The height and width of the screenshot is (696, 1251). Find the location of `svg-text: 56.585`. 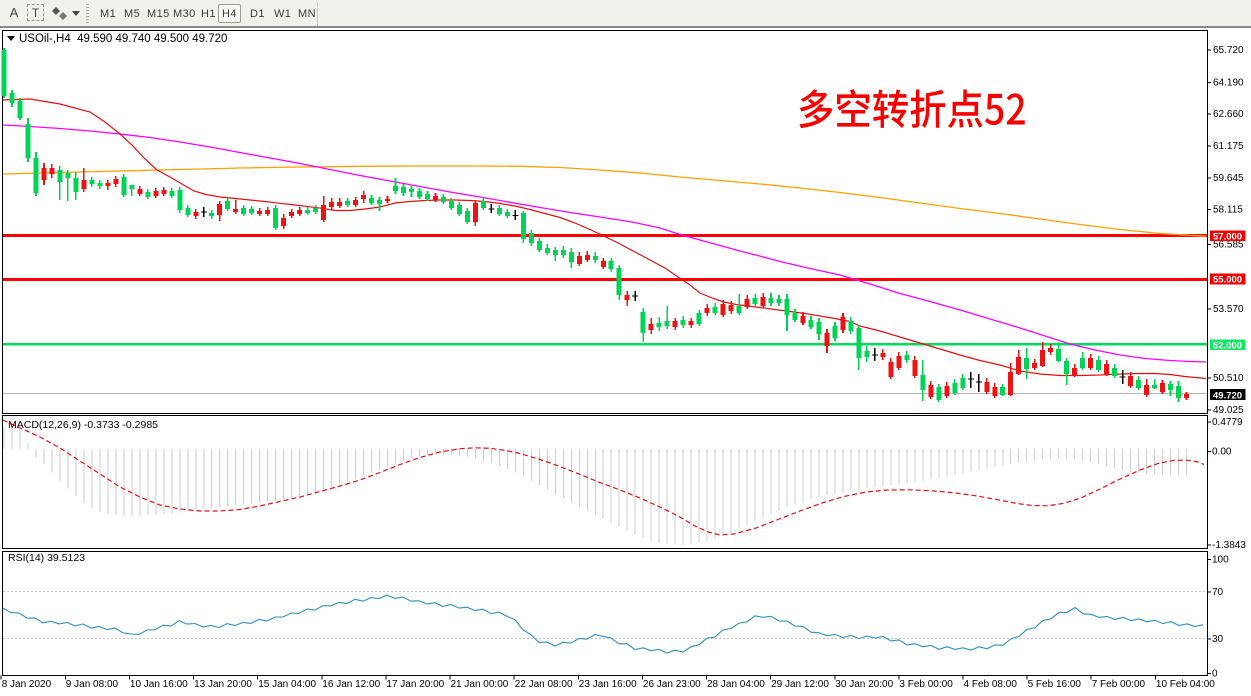

svg-text: 56.585 is located at coordinates (1228, 245).